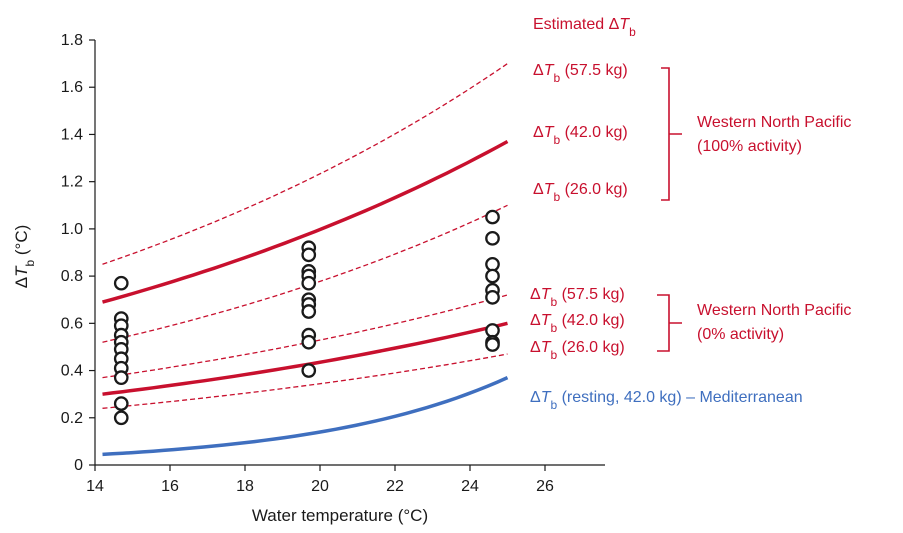 The image size is (903, 533). Describe the element at coordinates (72, 323) in the screenshot. I see `y-tick-label: 0.6` at that location.